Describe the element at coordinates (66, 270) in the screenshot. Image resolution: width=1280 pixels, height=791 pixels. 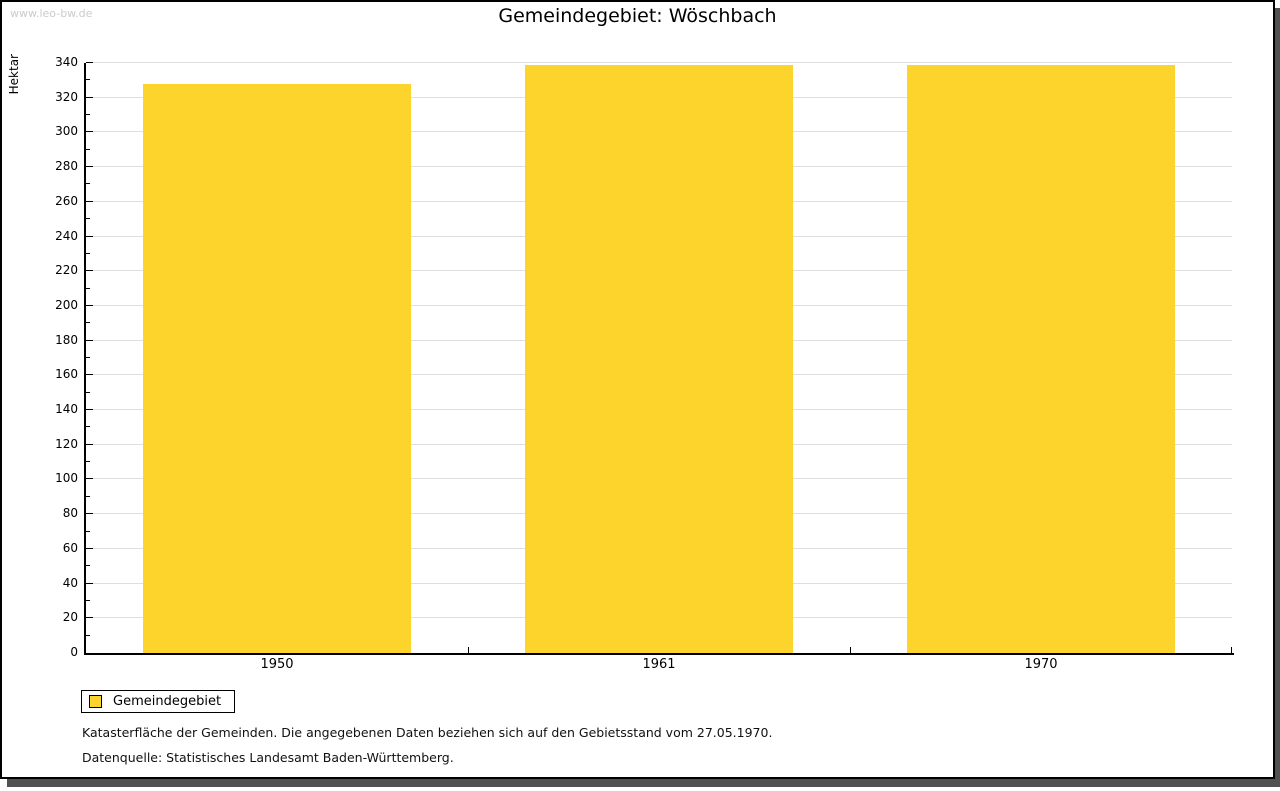
I see `y-tick-label: 220` at that location.